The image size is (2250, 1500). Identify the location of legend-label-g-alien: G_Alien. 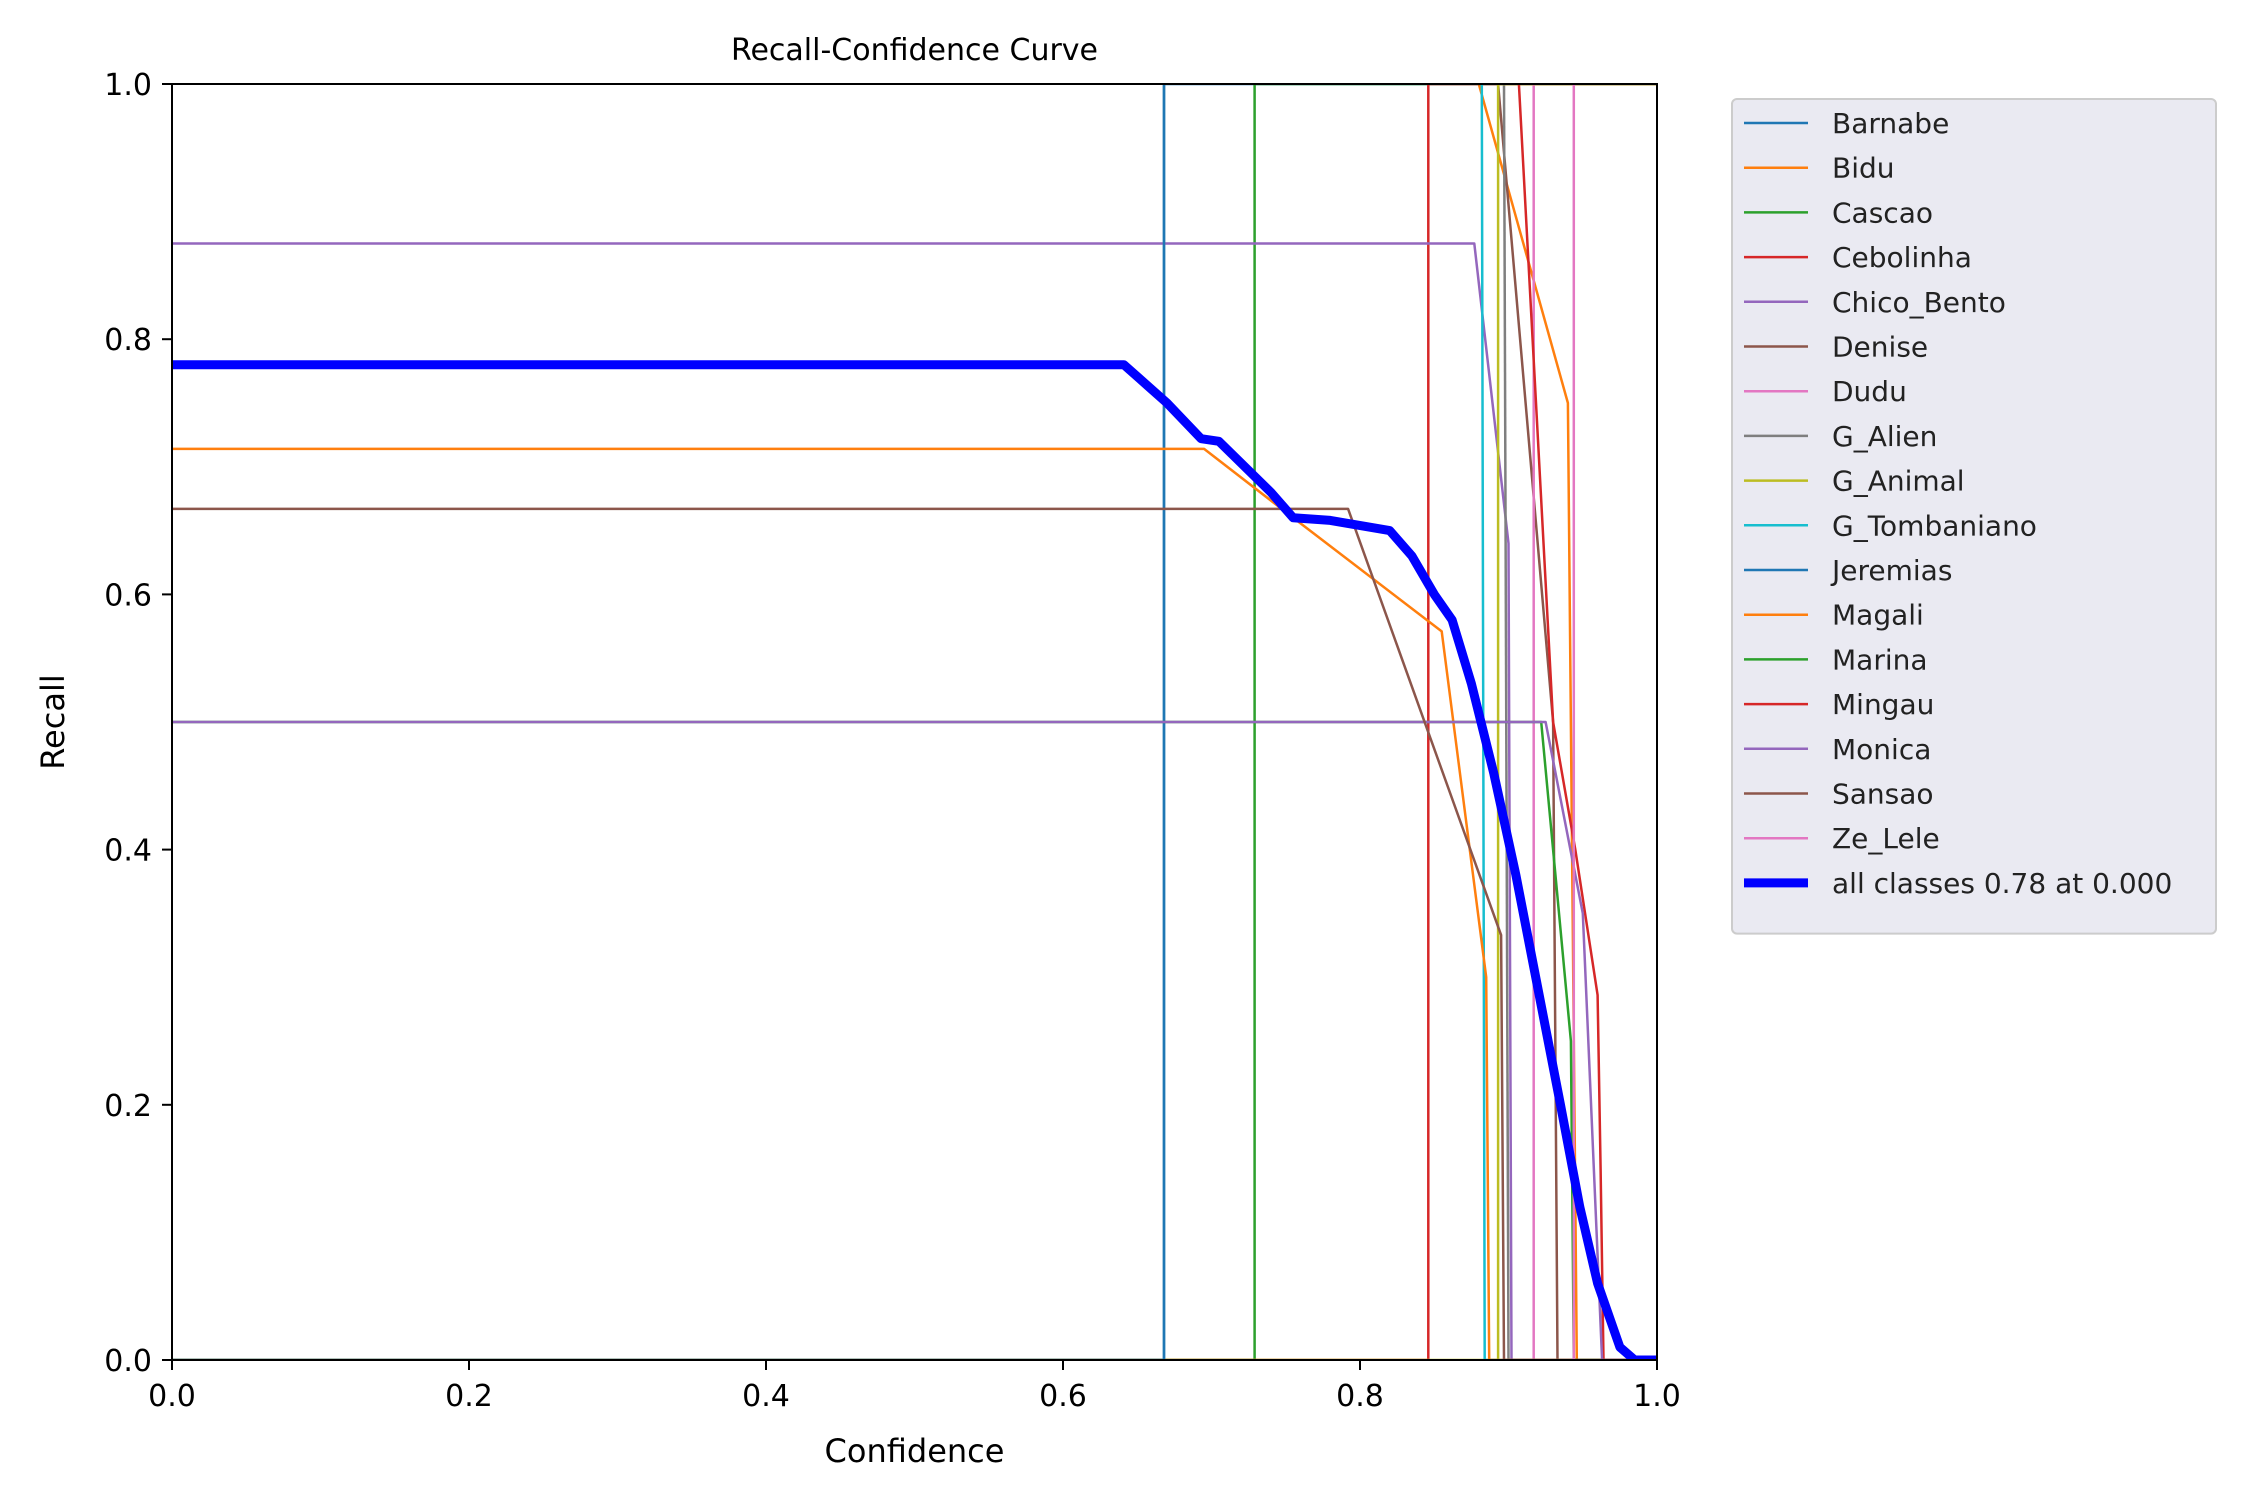
(1884, 436).